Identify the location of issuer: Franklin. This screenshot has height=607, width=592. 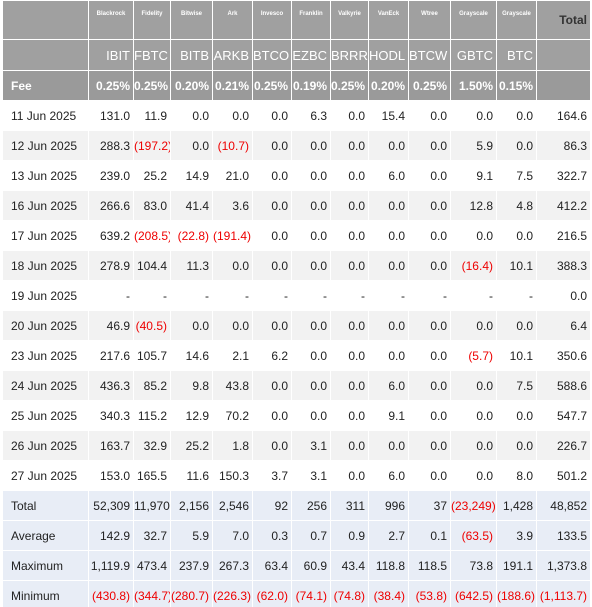
(311, 20).